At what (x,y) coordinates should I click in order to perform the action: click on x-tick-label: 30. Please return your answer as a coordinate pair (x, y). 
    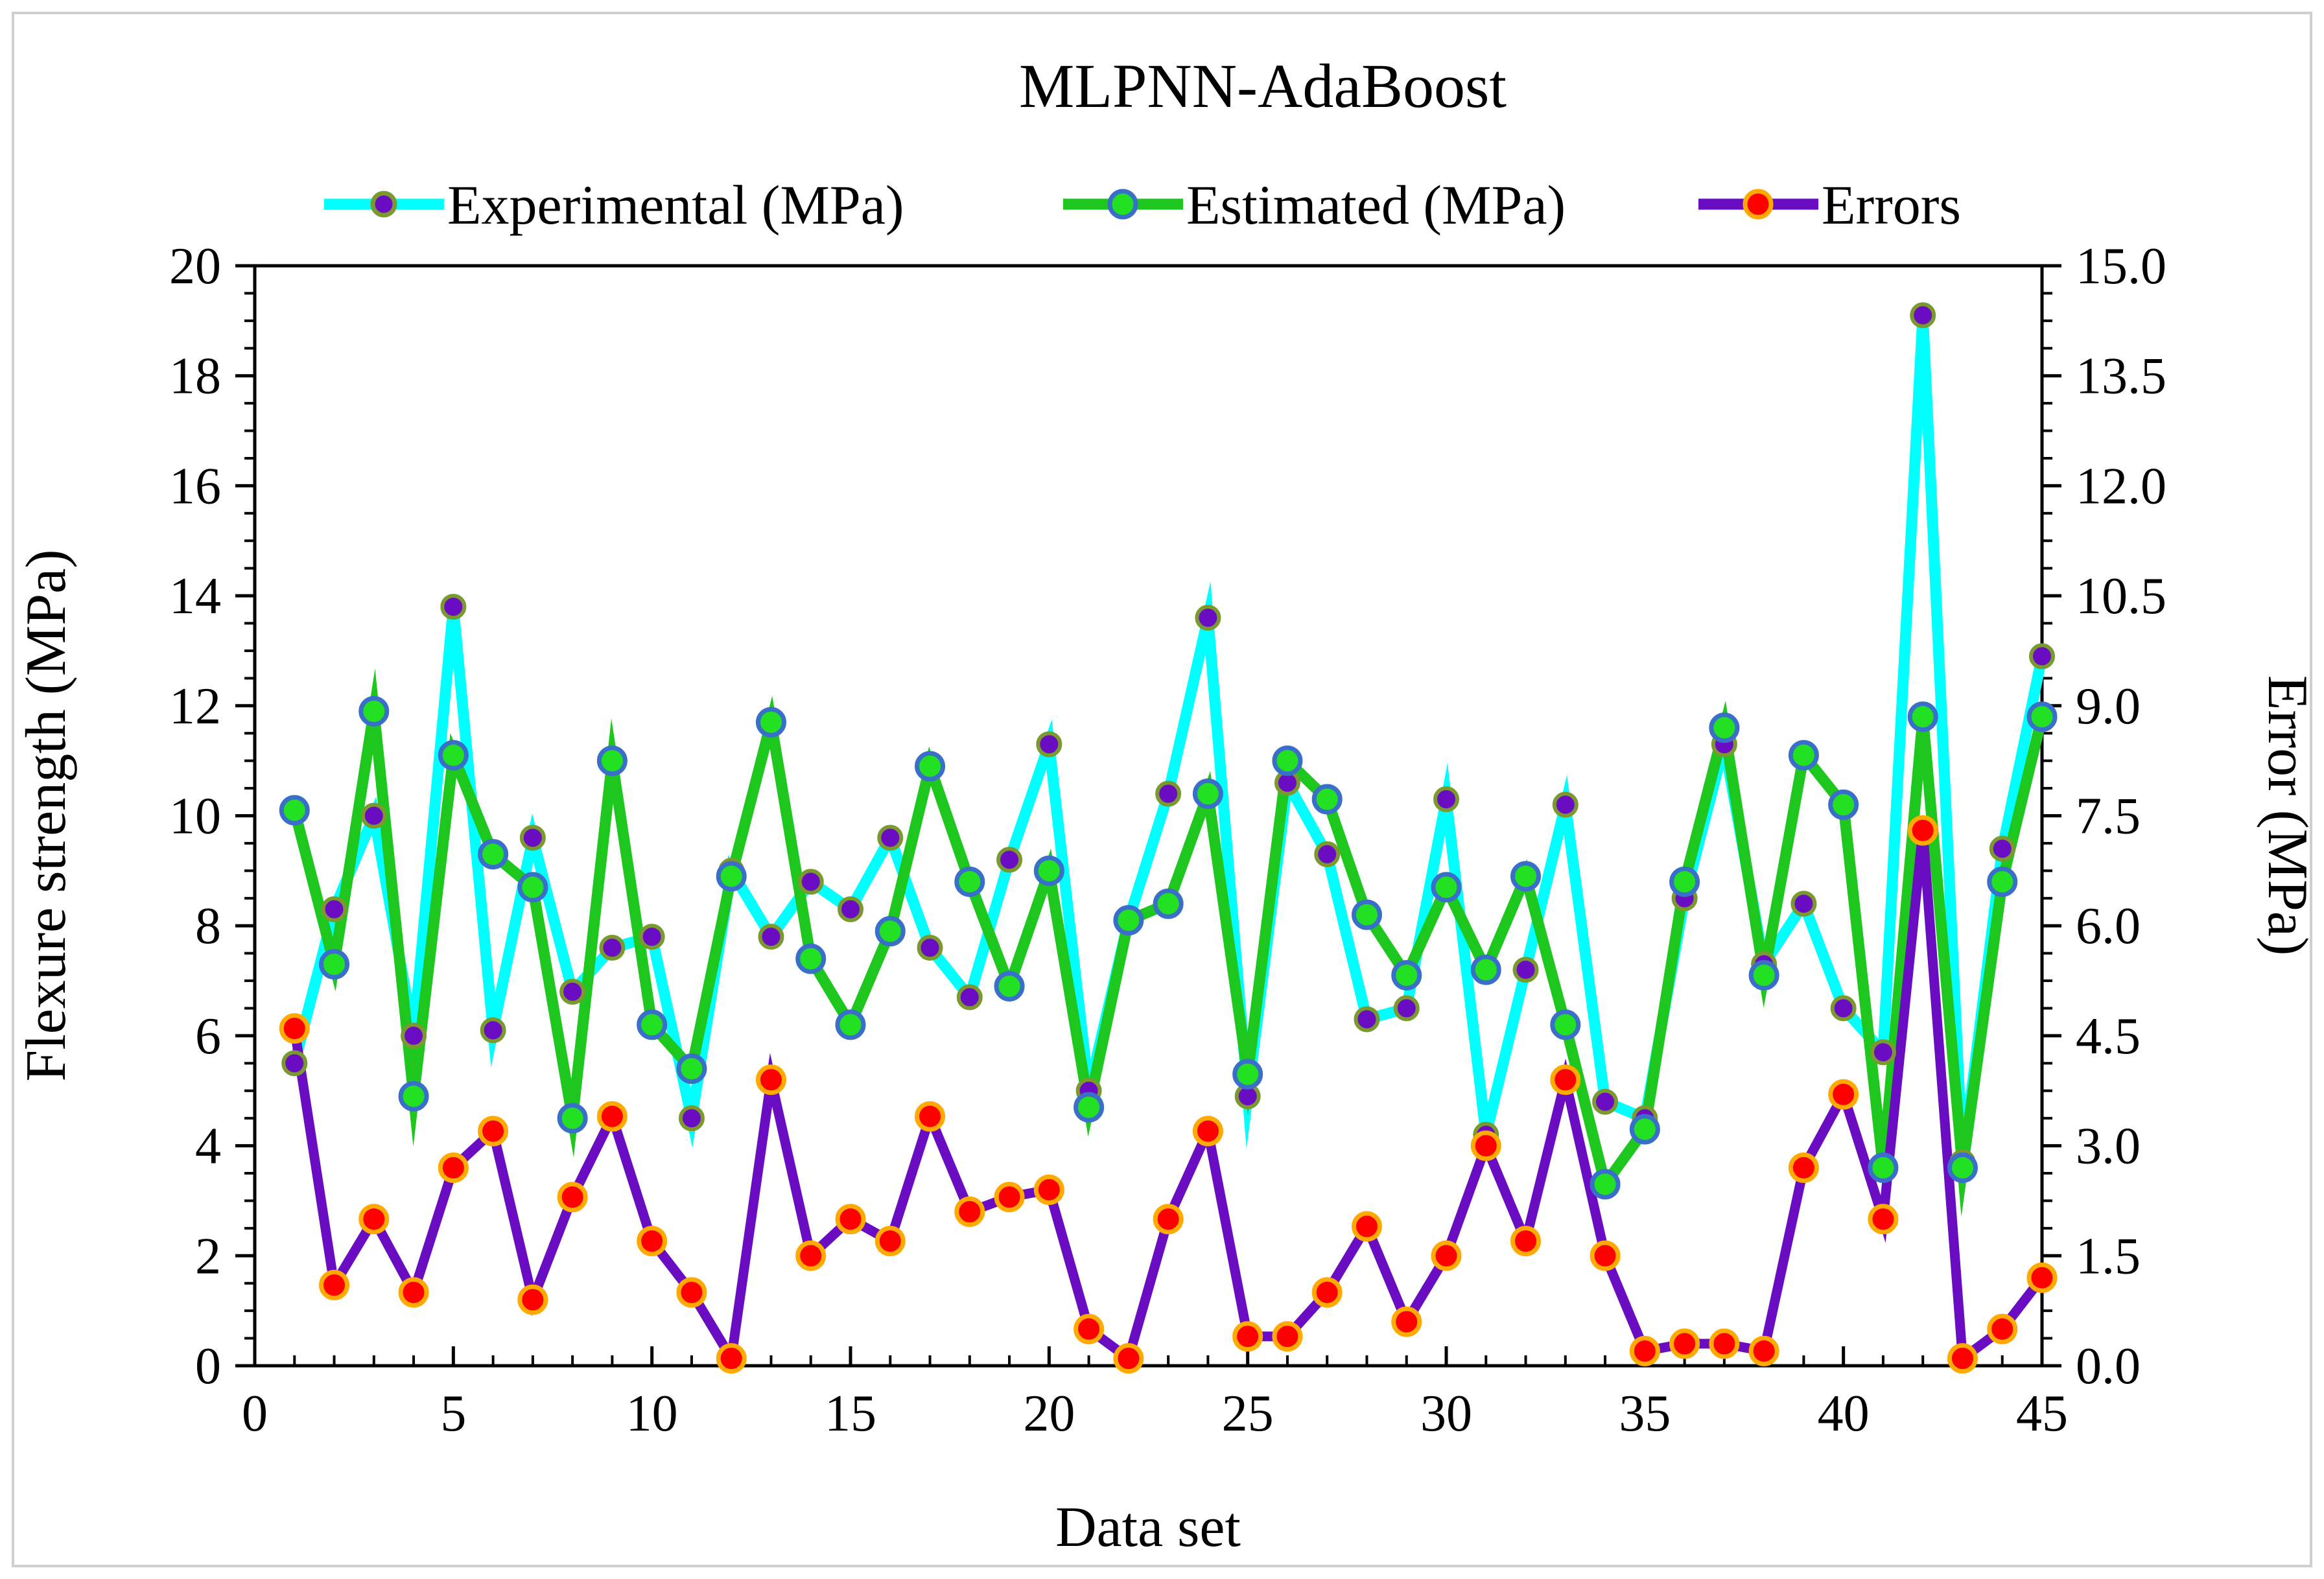
    Looking at the image, I should click on (1446, 1414).